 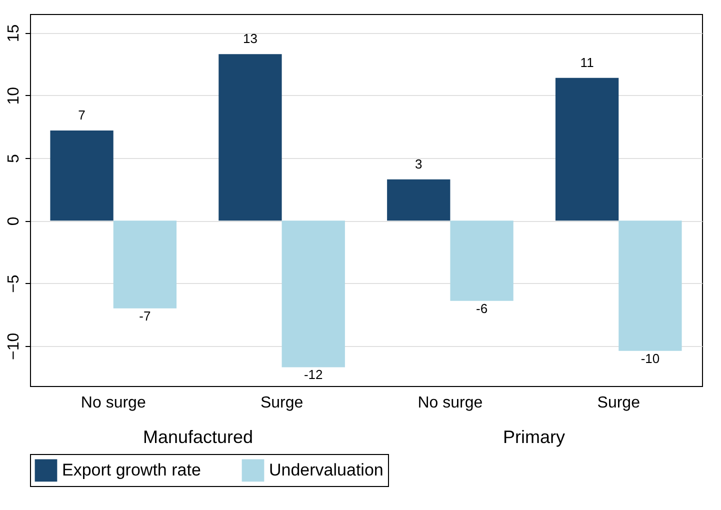 I want to click on y-tick-label: 15, so click(x=14, y=33).